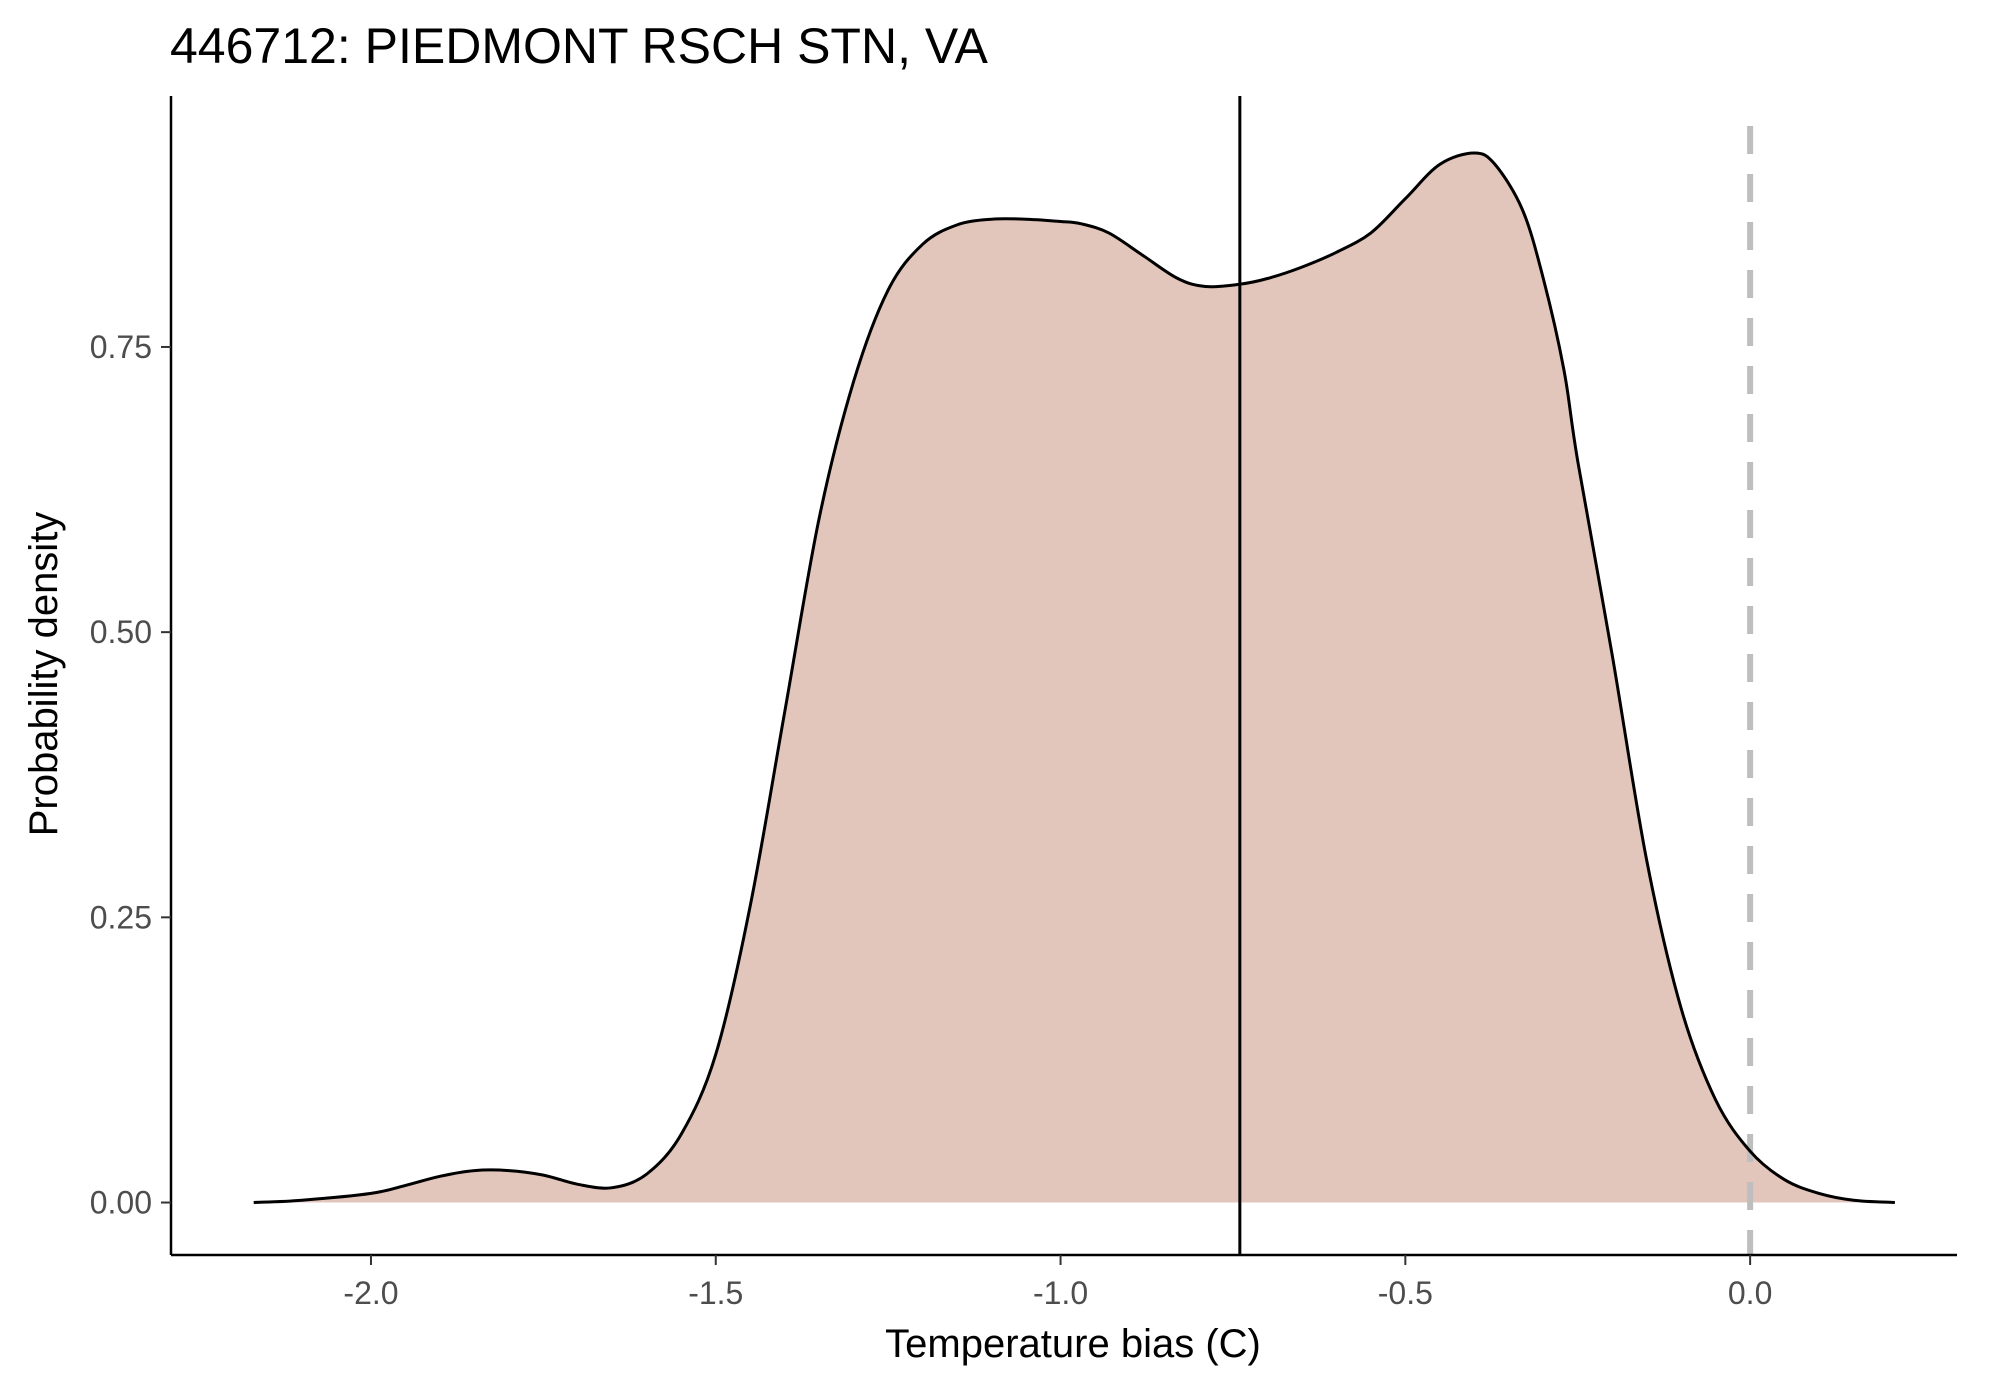 This screenshot has width=1990, height=1384. What do you see at coordinates (121, 917) in the screenshot?
I see `y-tick-label: 0.25` at bounding box center [121, 917].